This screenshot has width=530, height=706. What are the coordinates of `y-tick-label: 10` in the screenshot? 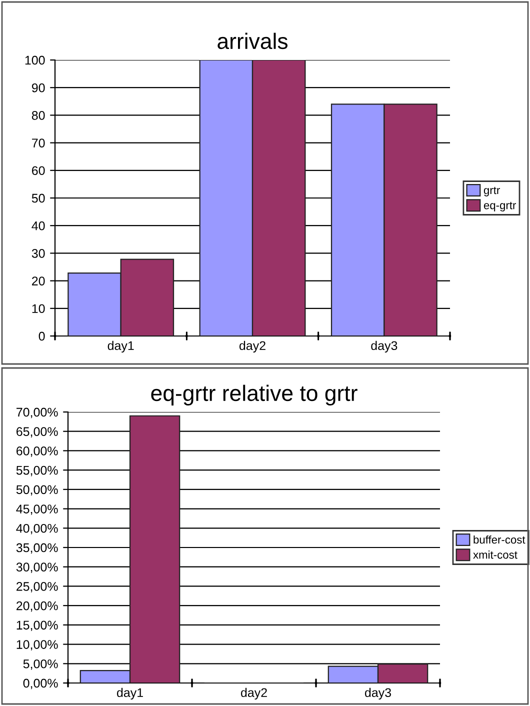 It's located at (38, 309).